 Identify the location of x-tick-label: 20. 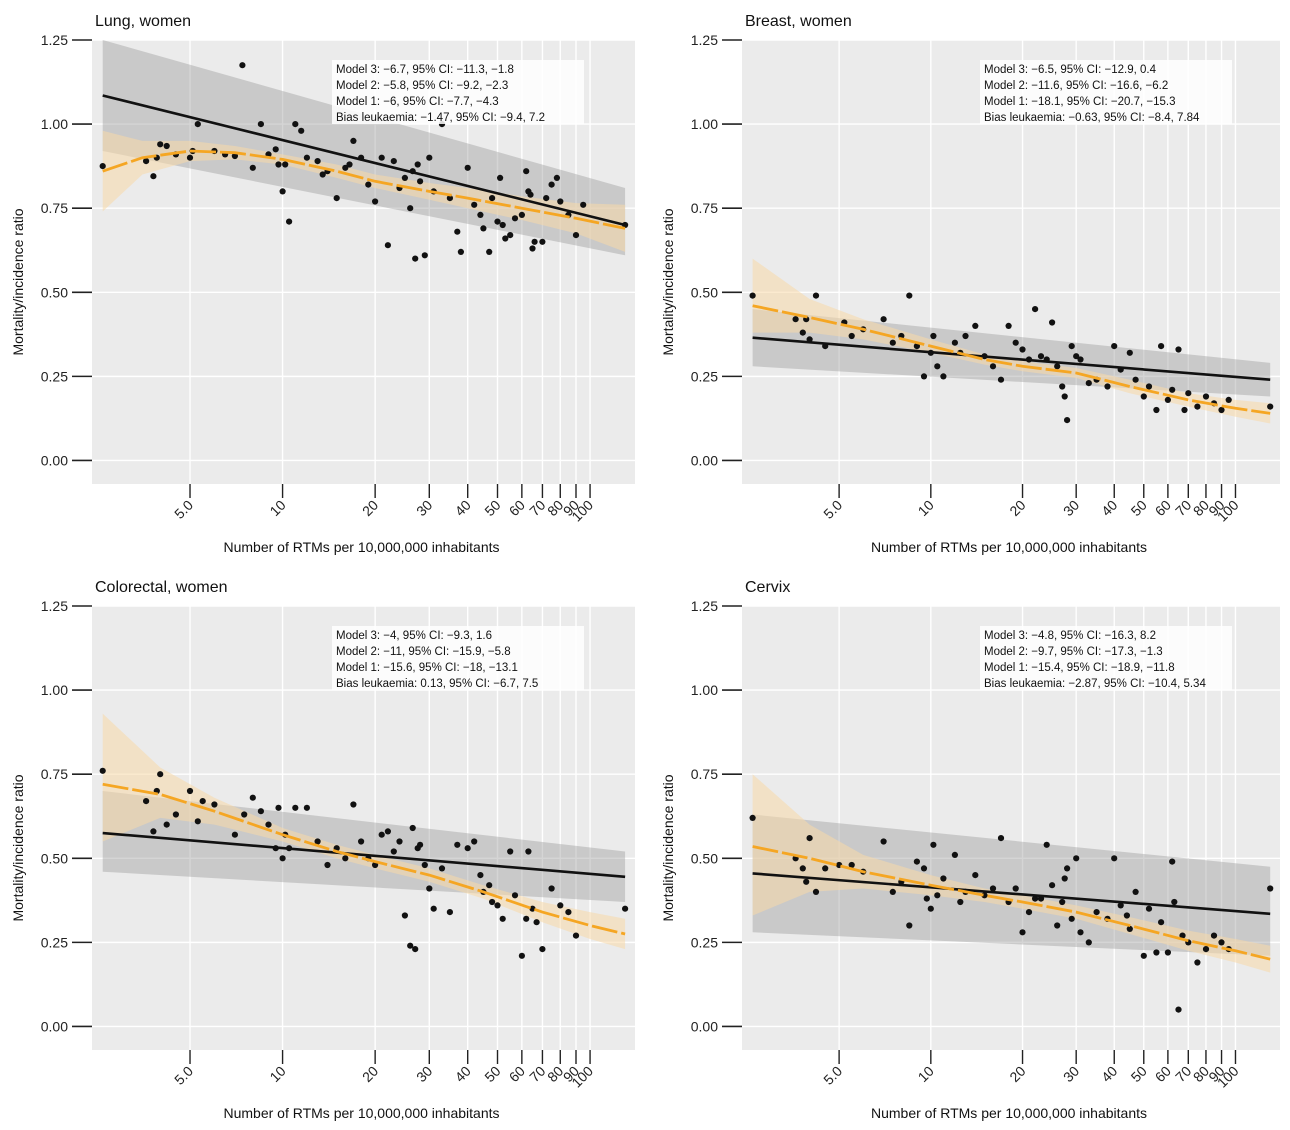
(1017, 1074).